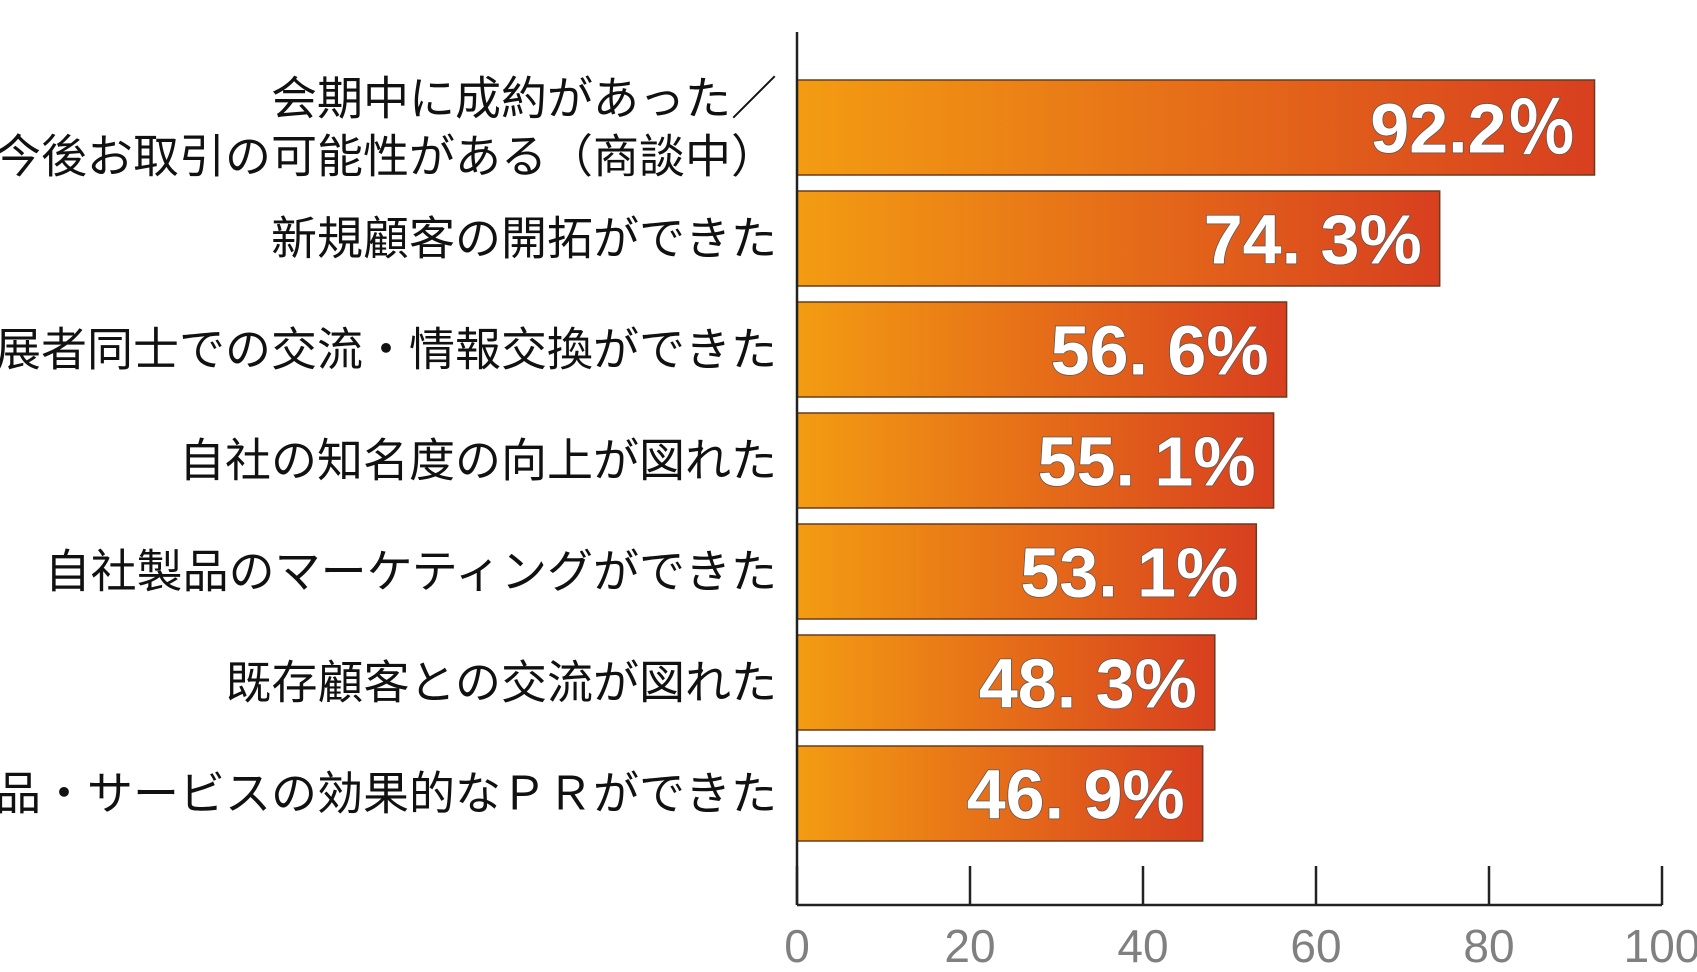  Describe the element at coordinates (524, 239) in the screenshot. I see `category-label-1: 新規顧客の開拓ができた` at that location.